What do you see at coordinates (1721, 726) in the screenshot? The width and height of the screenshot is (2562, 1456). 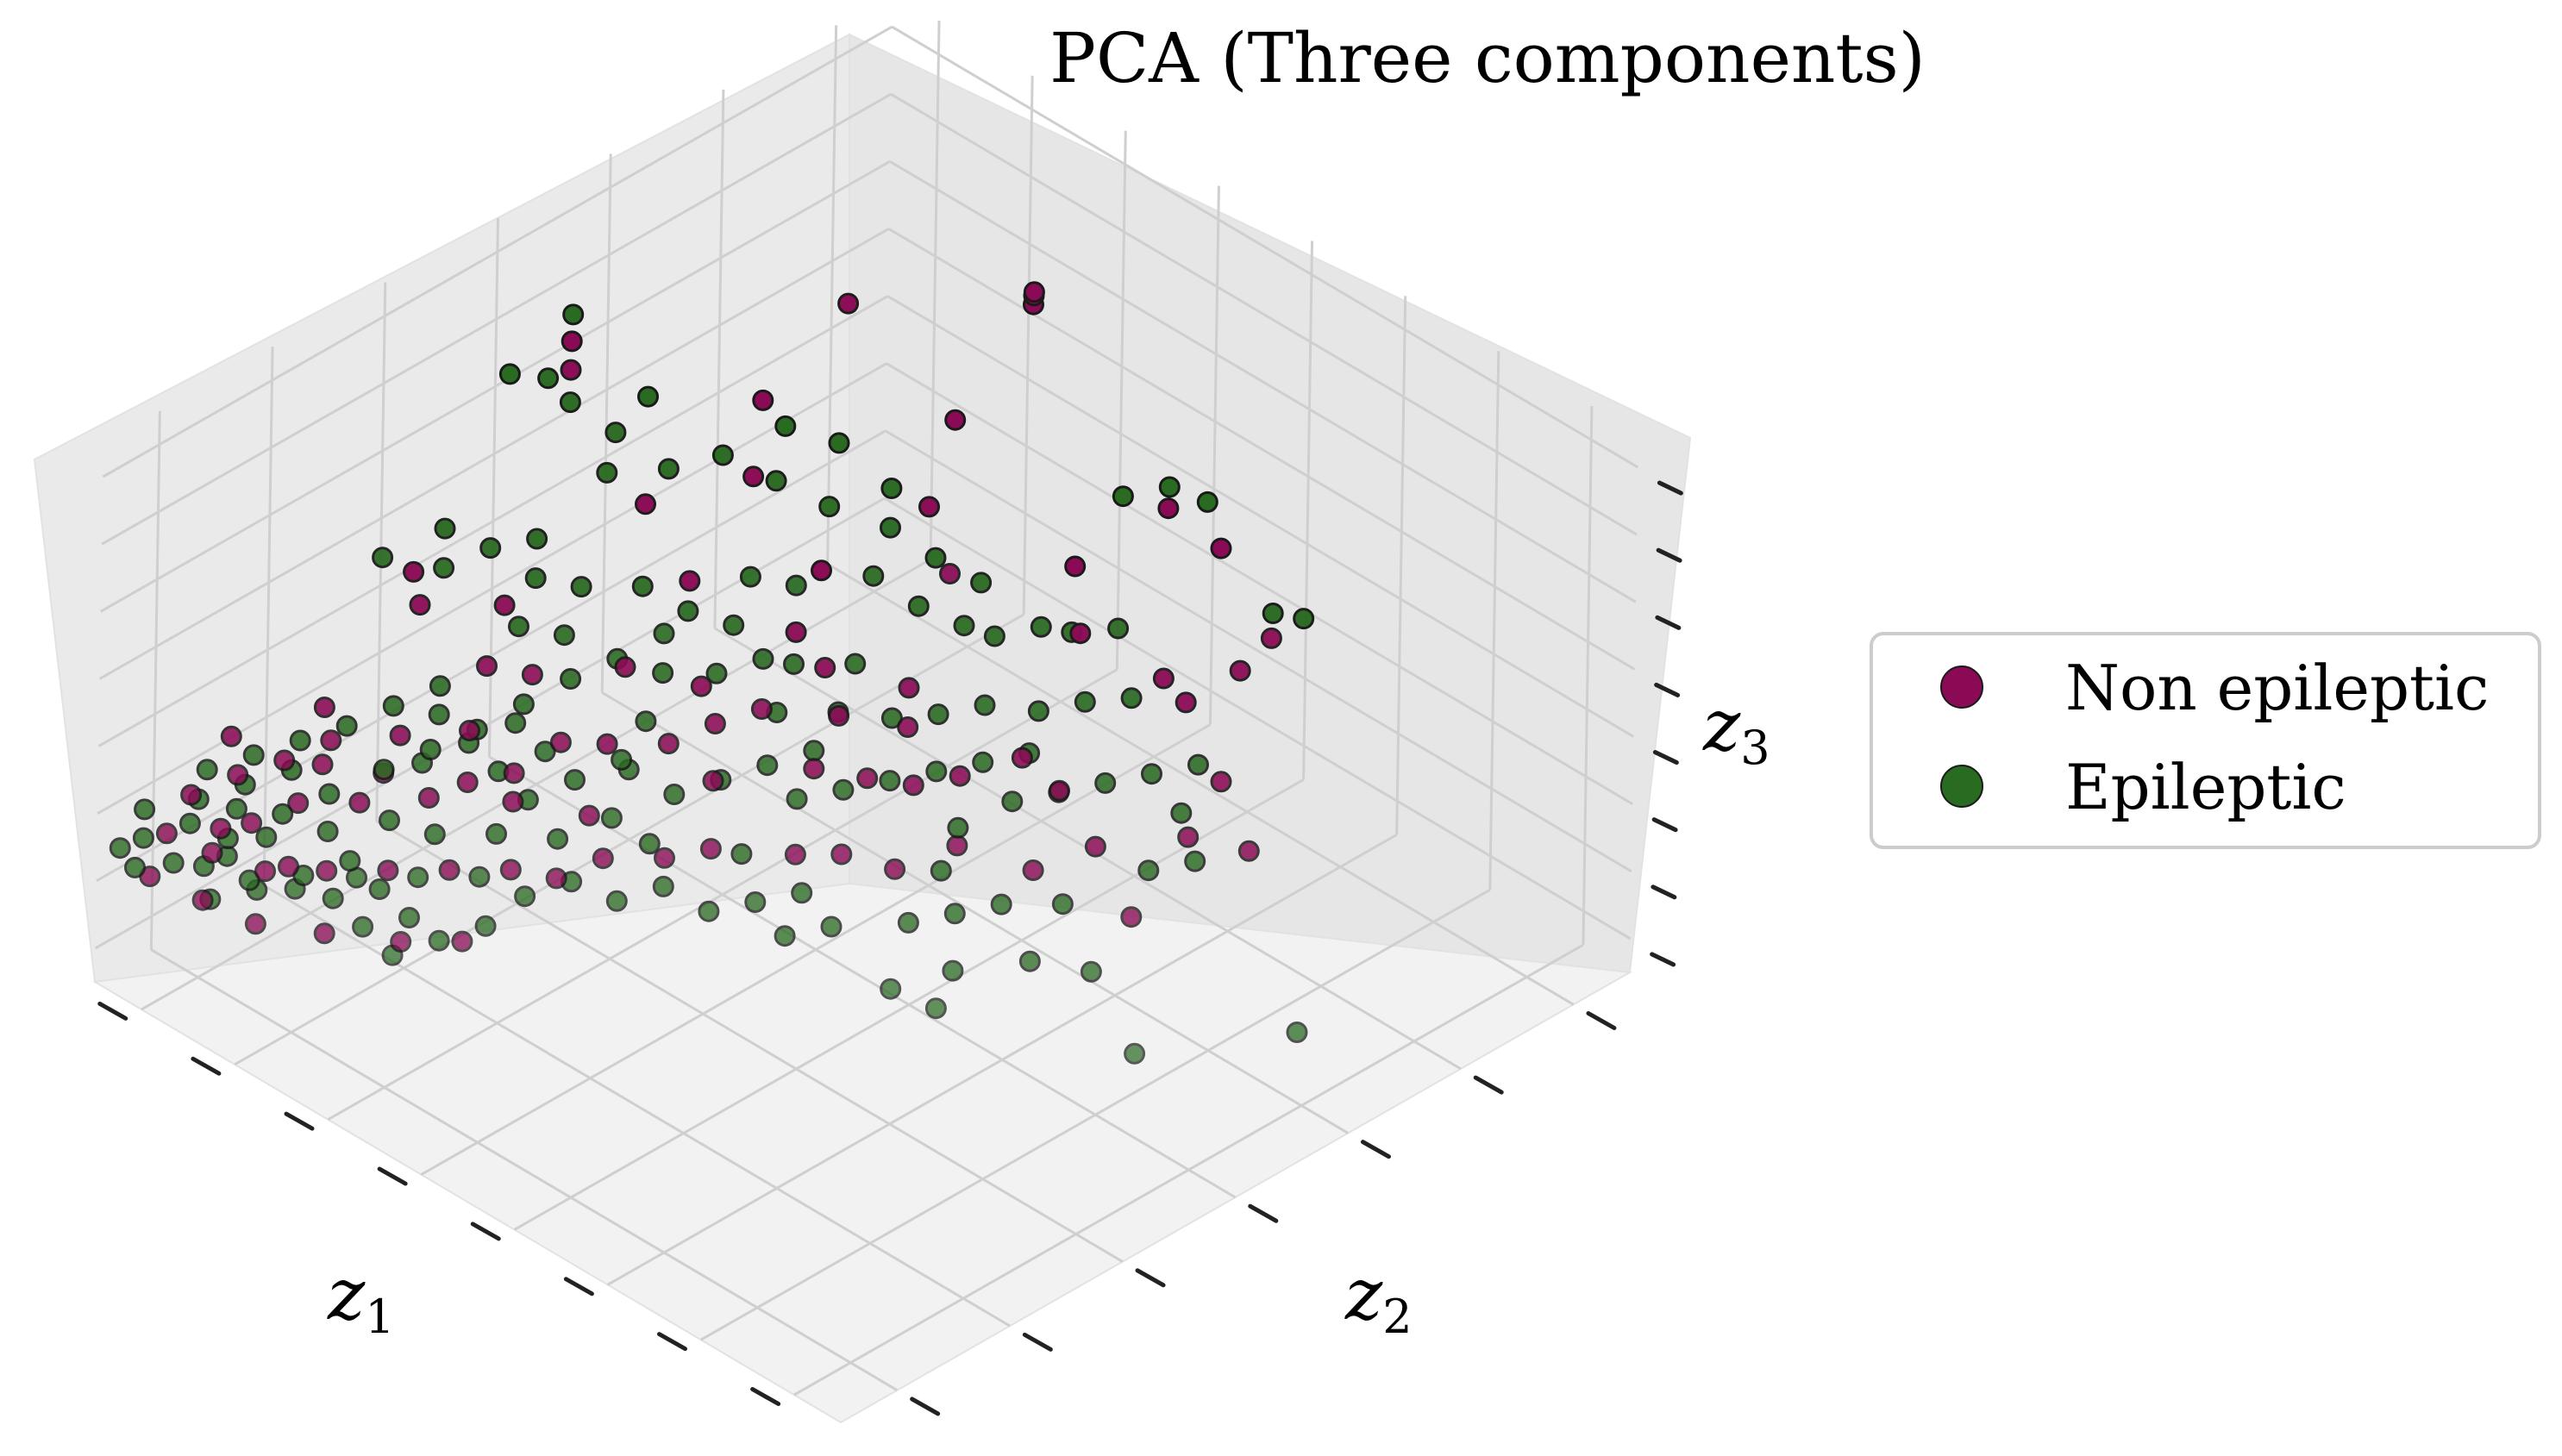 I see `z-axis-label-main: z` at bounding box center [1721, 726].